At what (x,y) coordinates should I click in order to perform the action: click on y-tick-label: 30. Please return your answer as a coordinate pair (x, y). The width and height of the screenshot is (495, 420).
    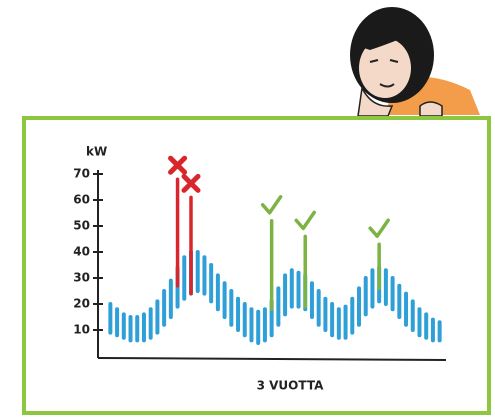
    Looking at the image, I should click on (81, 278).